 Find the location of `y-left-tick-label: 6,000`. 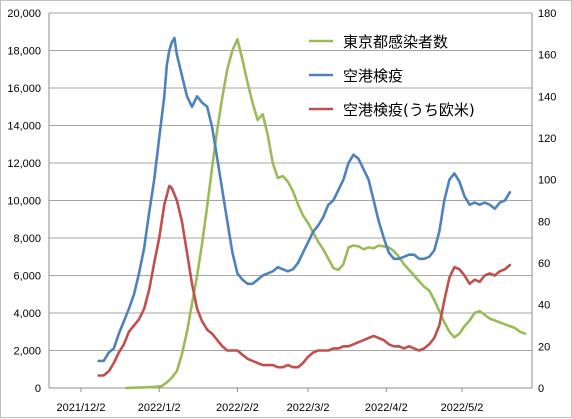

y-left-tick-label: 6,000 is located at coordinates (27, 277).